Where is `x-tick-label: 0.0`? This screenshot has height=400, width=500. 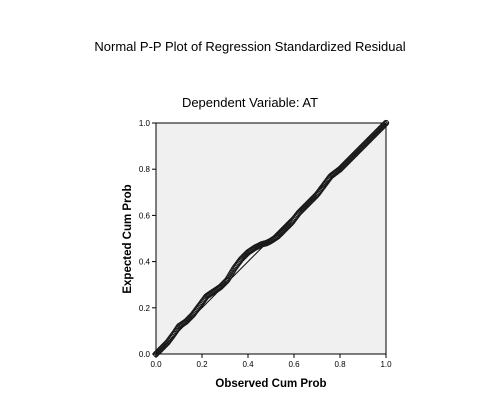
x-tick-label: 0.0 is located at coordinates (156, 364).